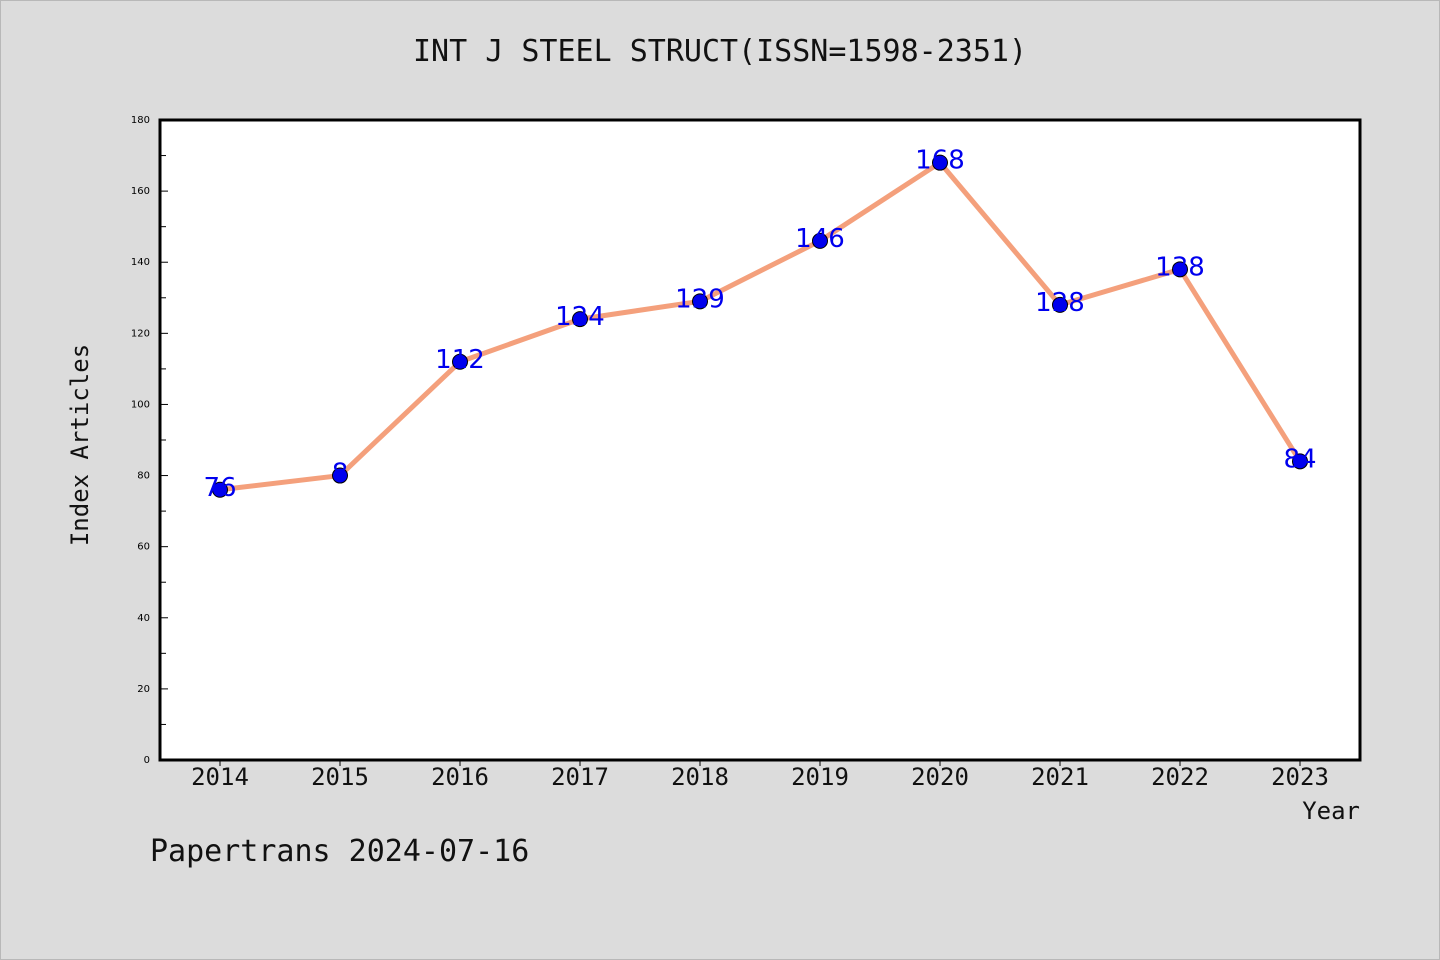  I want to click on chart-title: INT J STEEL STRUCT(ISSN=1598-2351), so click(720, 51).